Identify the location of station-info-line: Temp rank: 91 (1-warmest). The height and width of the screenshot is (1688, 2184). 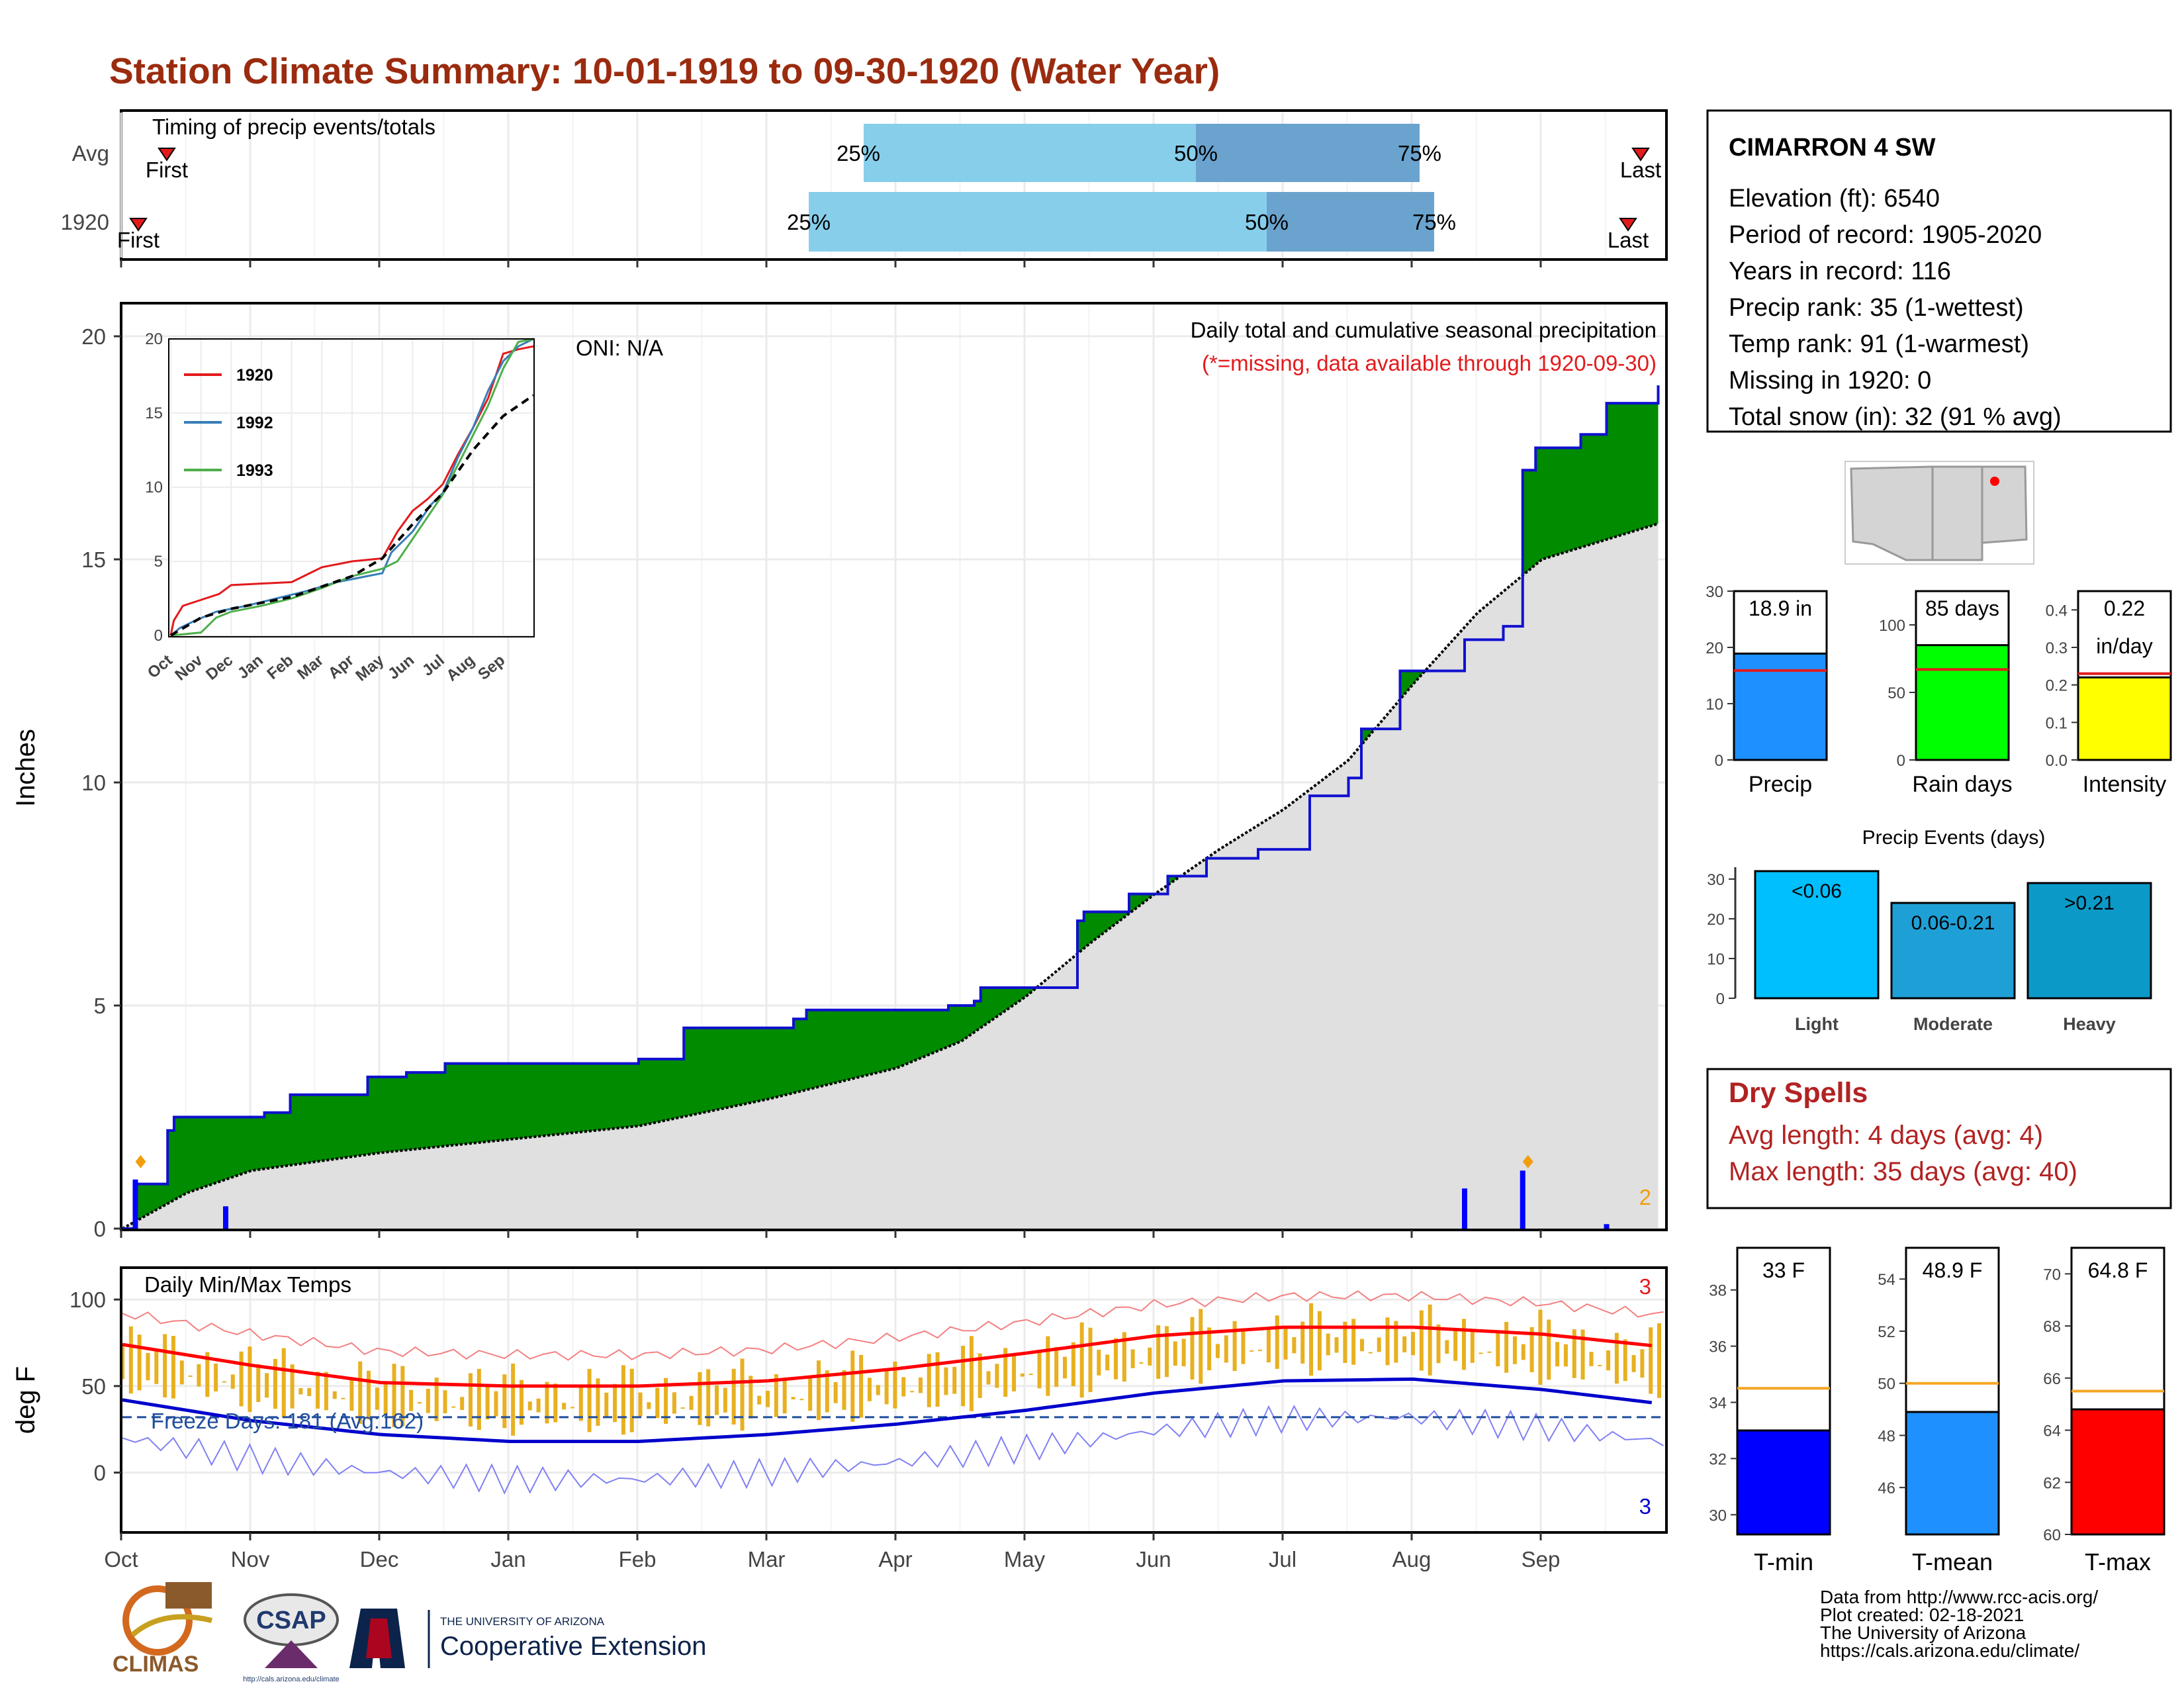
(1879, 344).